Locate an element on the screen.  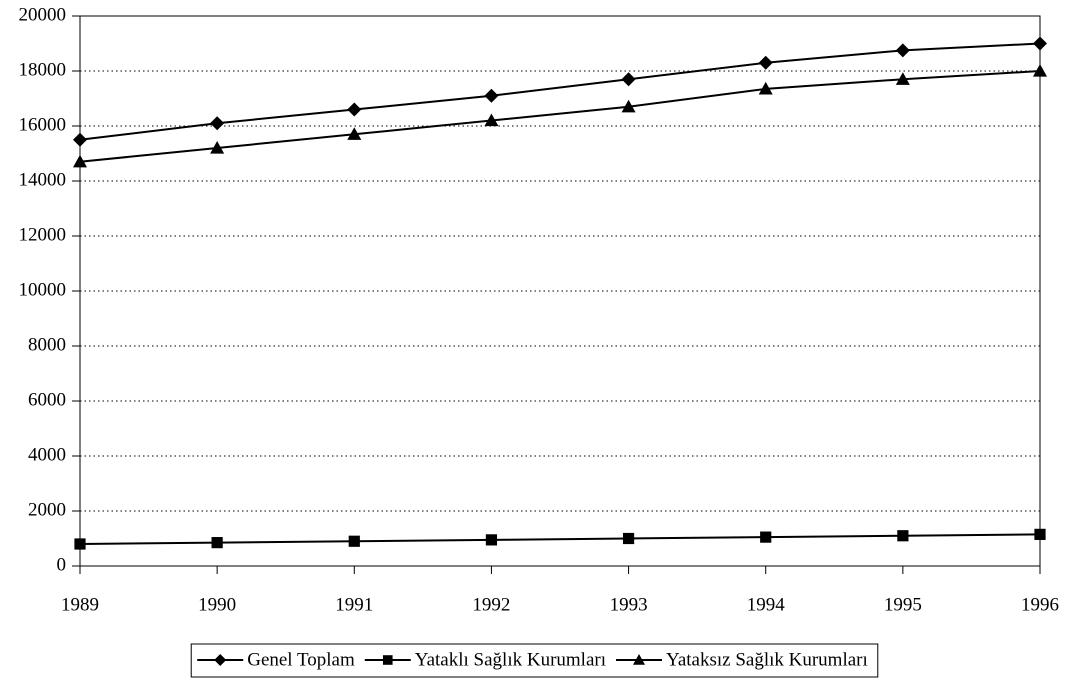
y-tick-label: 16000 is located at coordinates (43, 124).